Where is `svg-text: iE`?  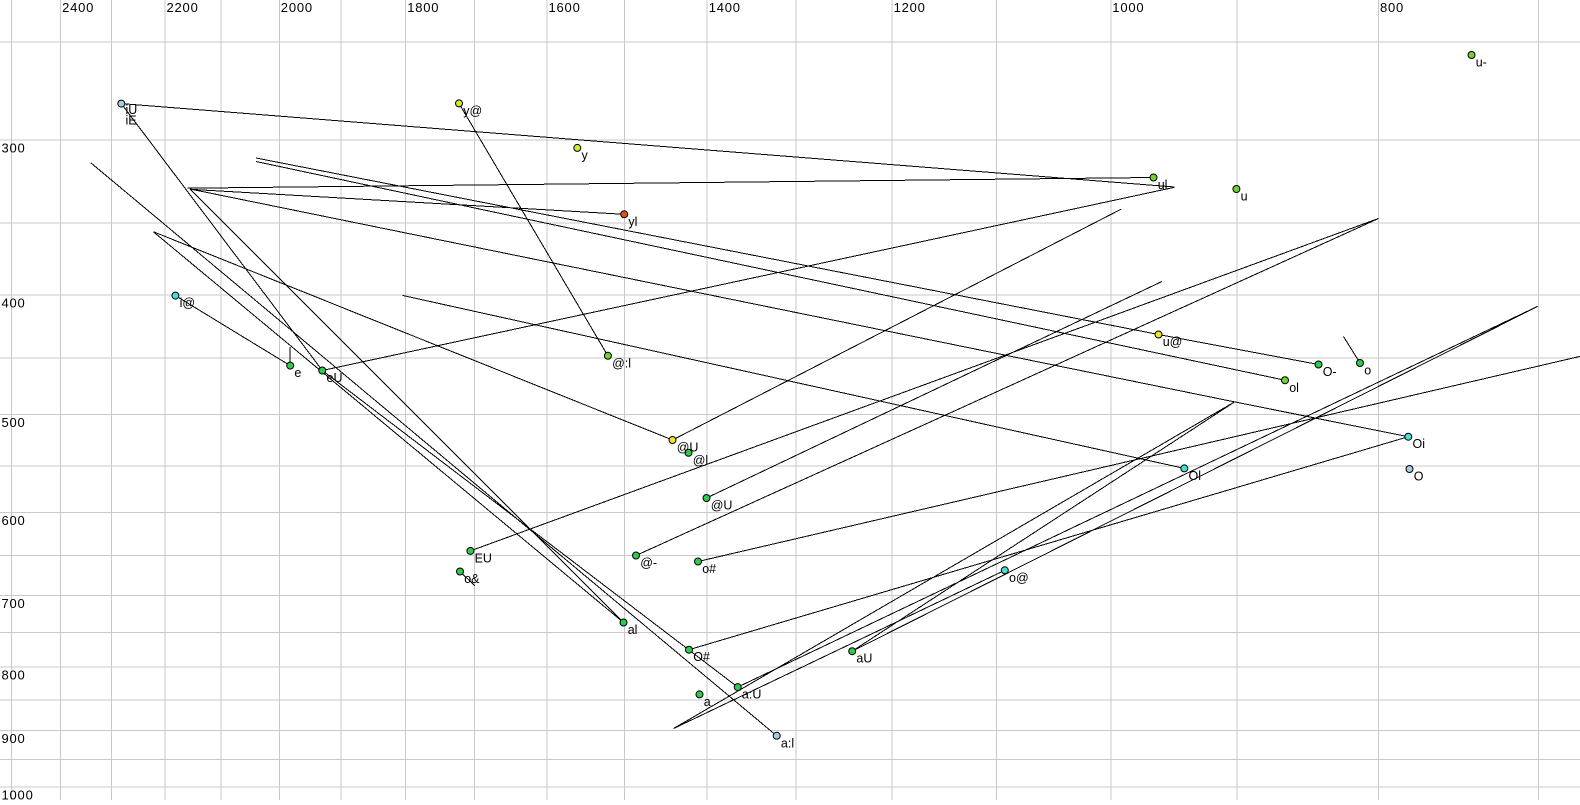 svg-text: iE is located at coordinates (131, 121).